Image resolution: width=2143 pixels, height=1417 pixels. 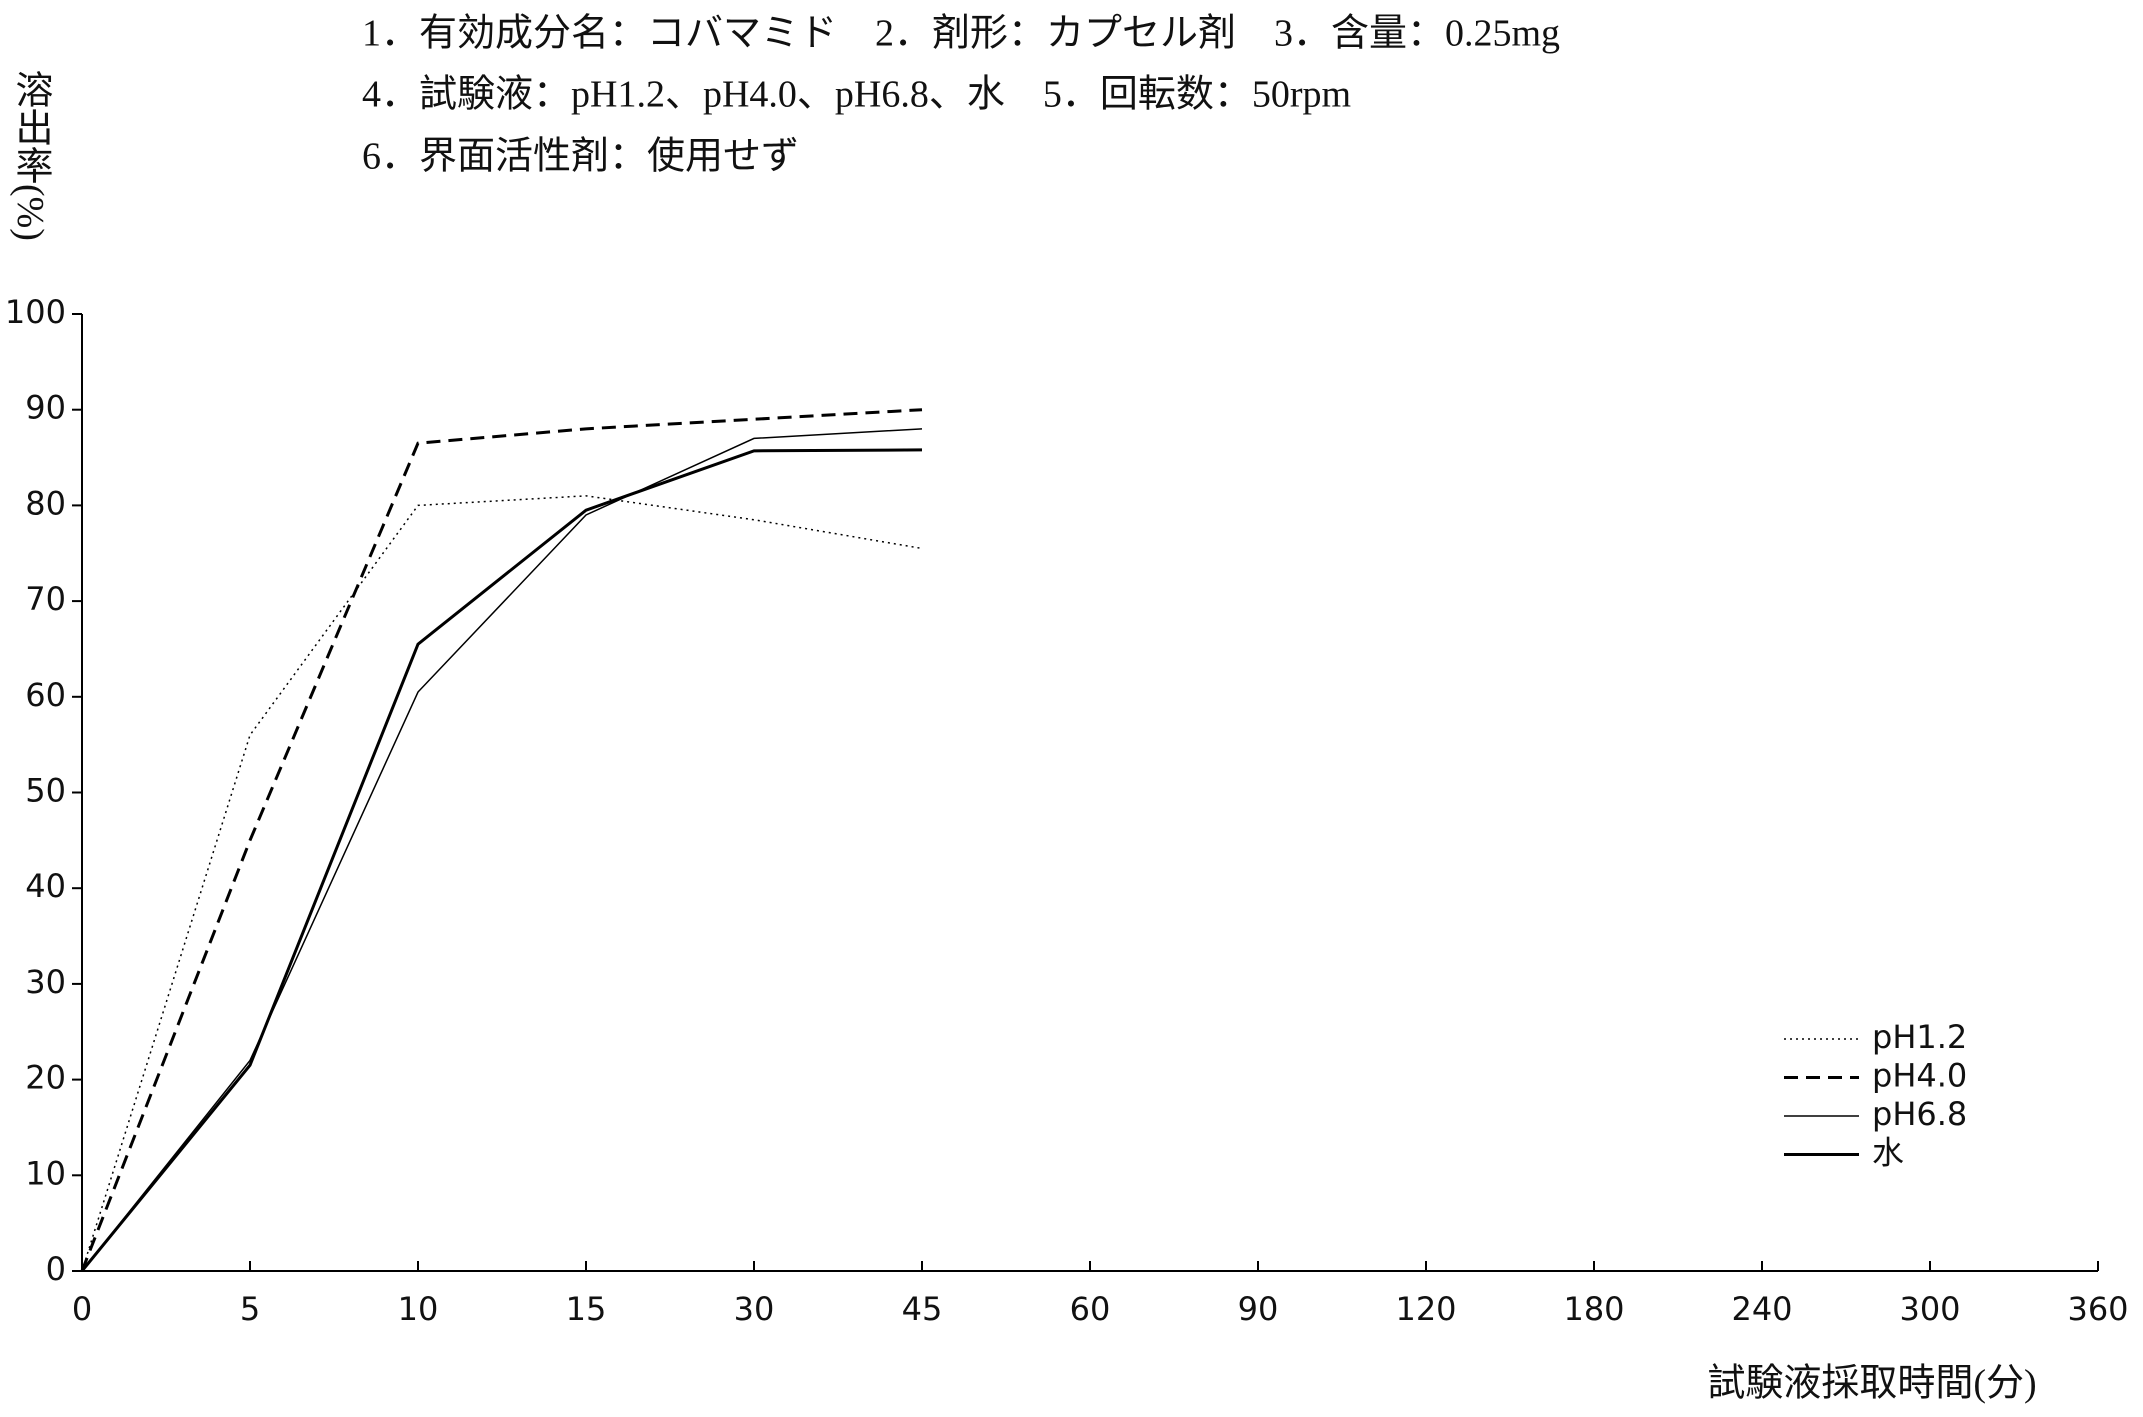 I want to click on y-tick-label: 40, so click(x=45, y=886).